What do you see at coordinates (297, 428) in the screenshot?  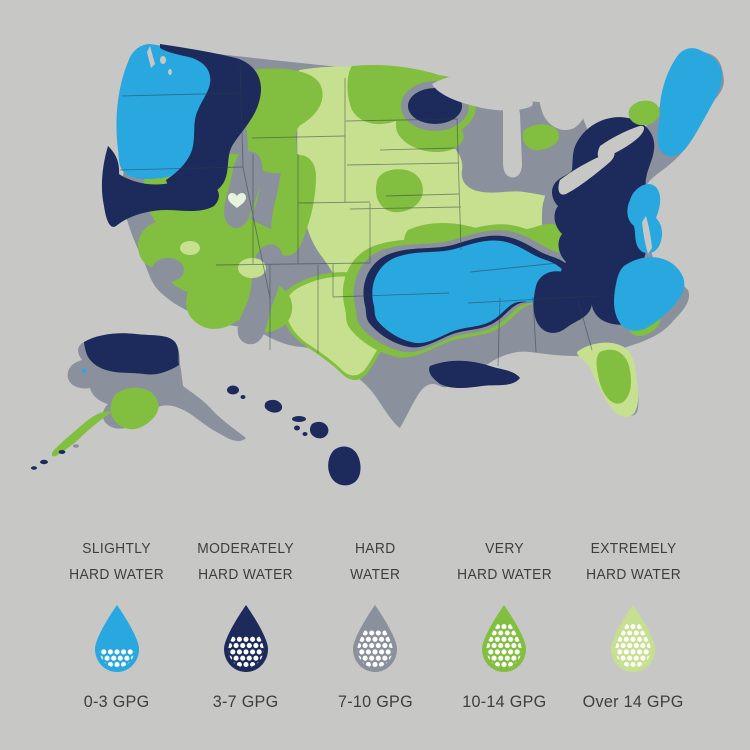 I see `island-lanai` at bounding box center [297, 428].